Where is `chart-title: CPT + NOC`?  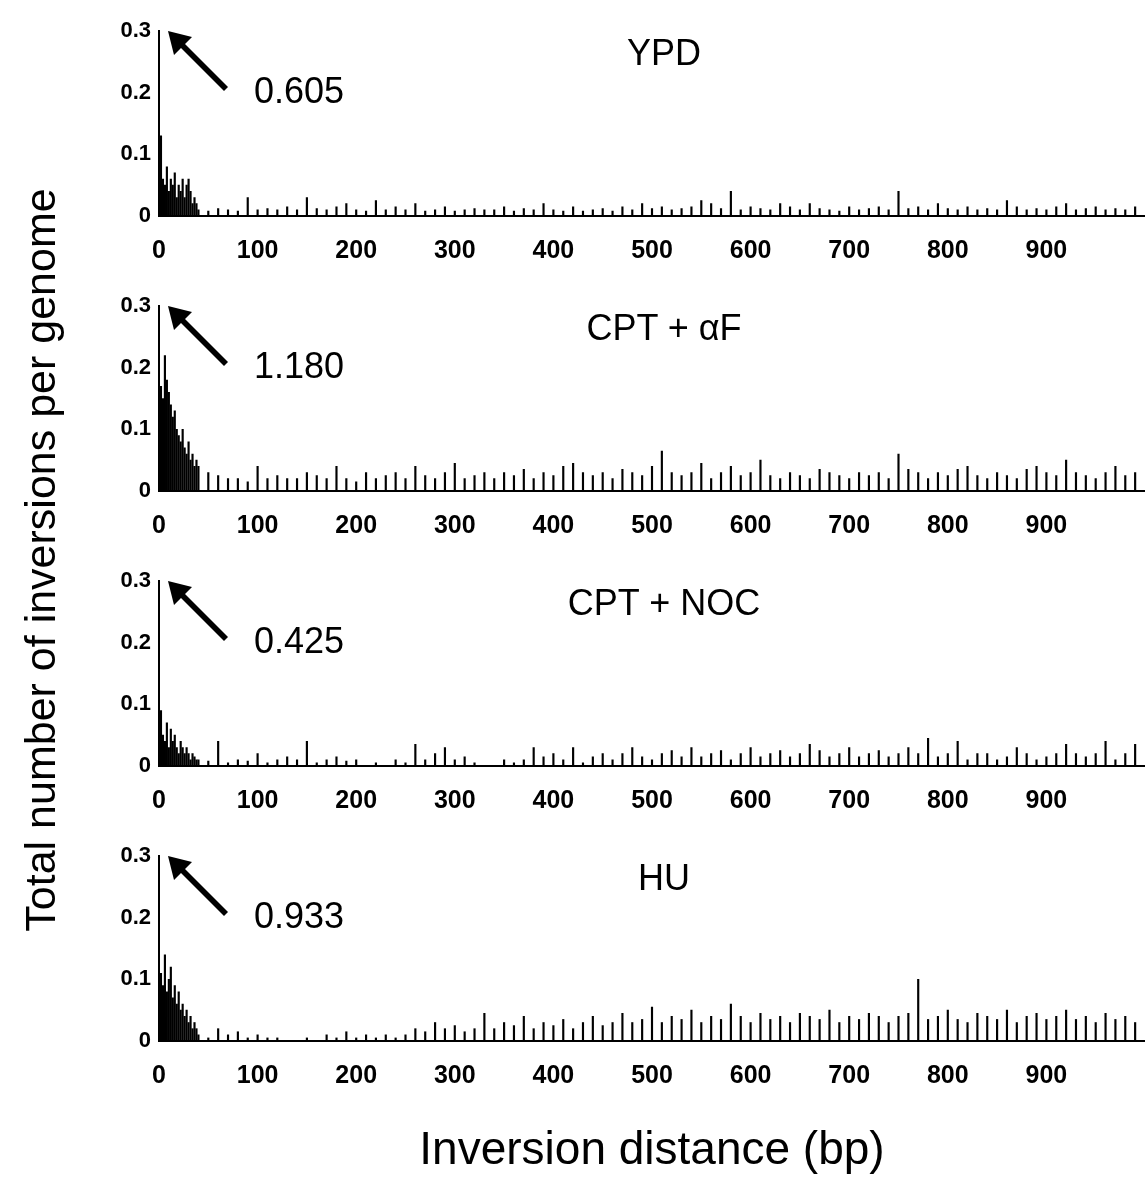 chart-title: CPT + NOC is located at coordinates (664, 603).